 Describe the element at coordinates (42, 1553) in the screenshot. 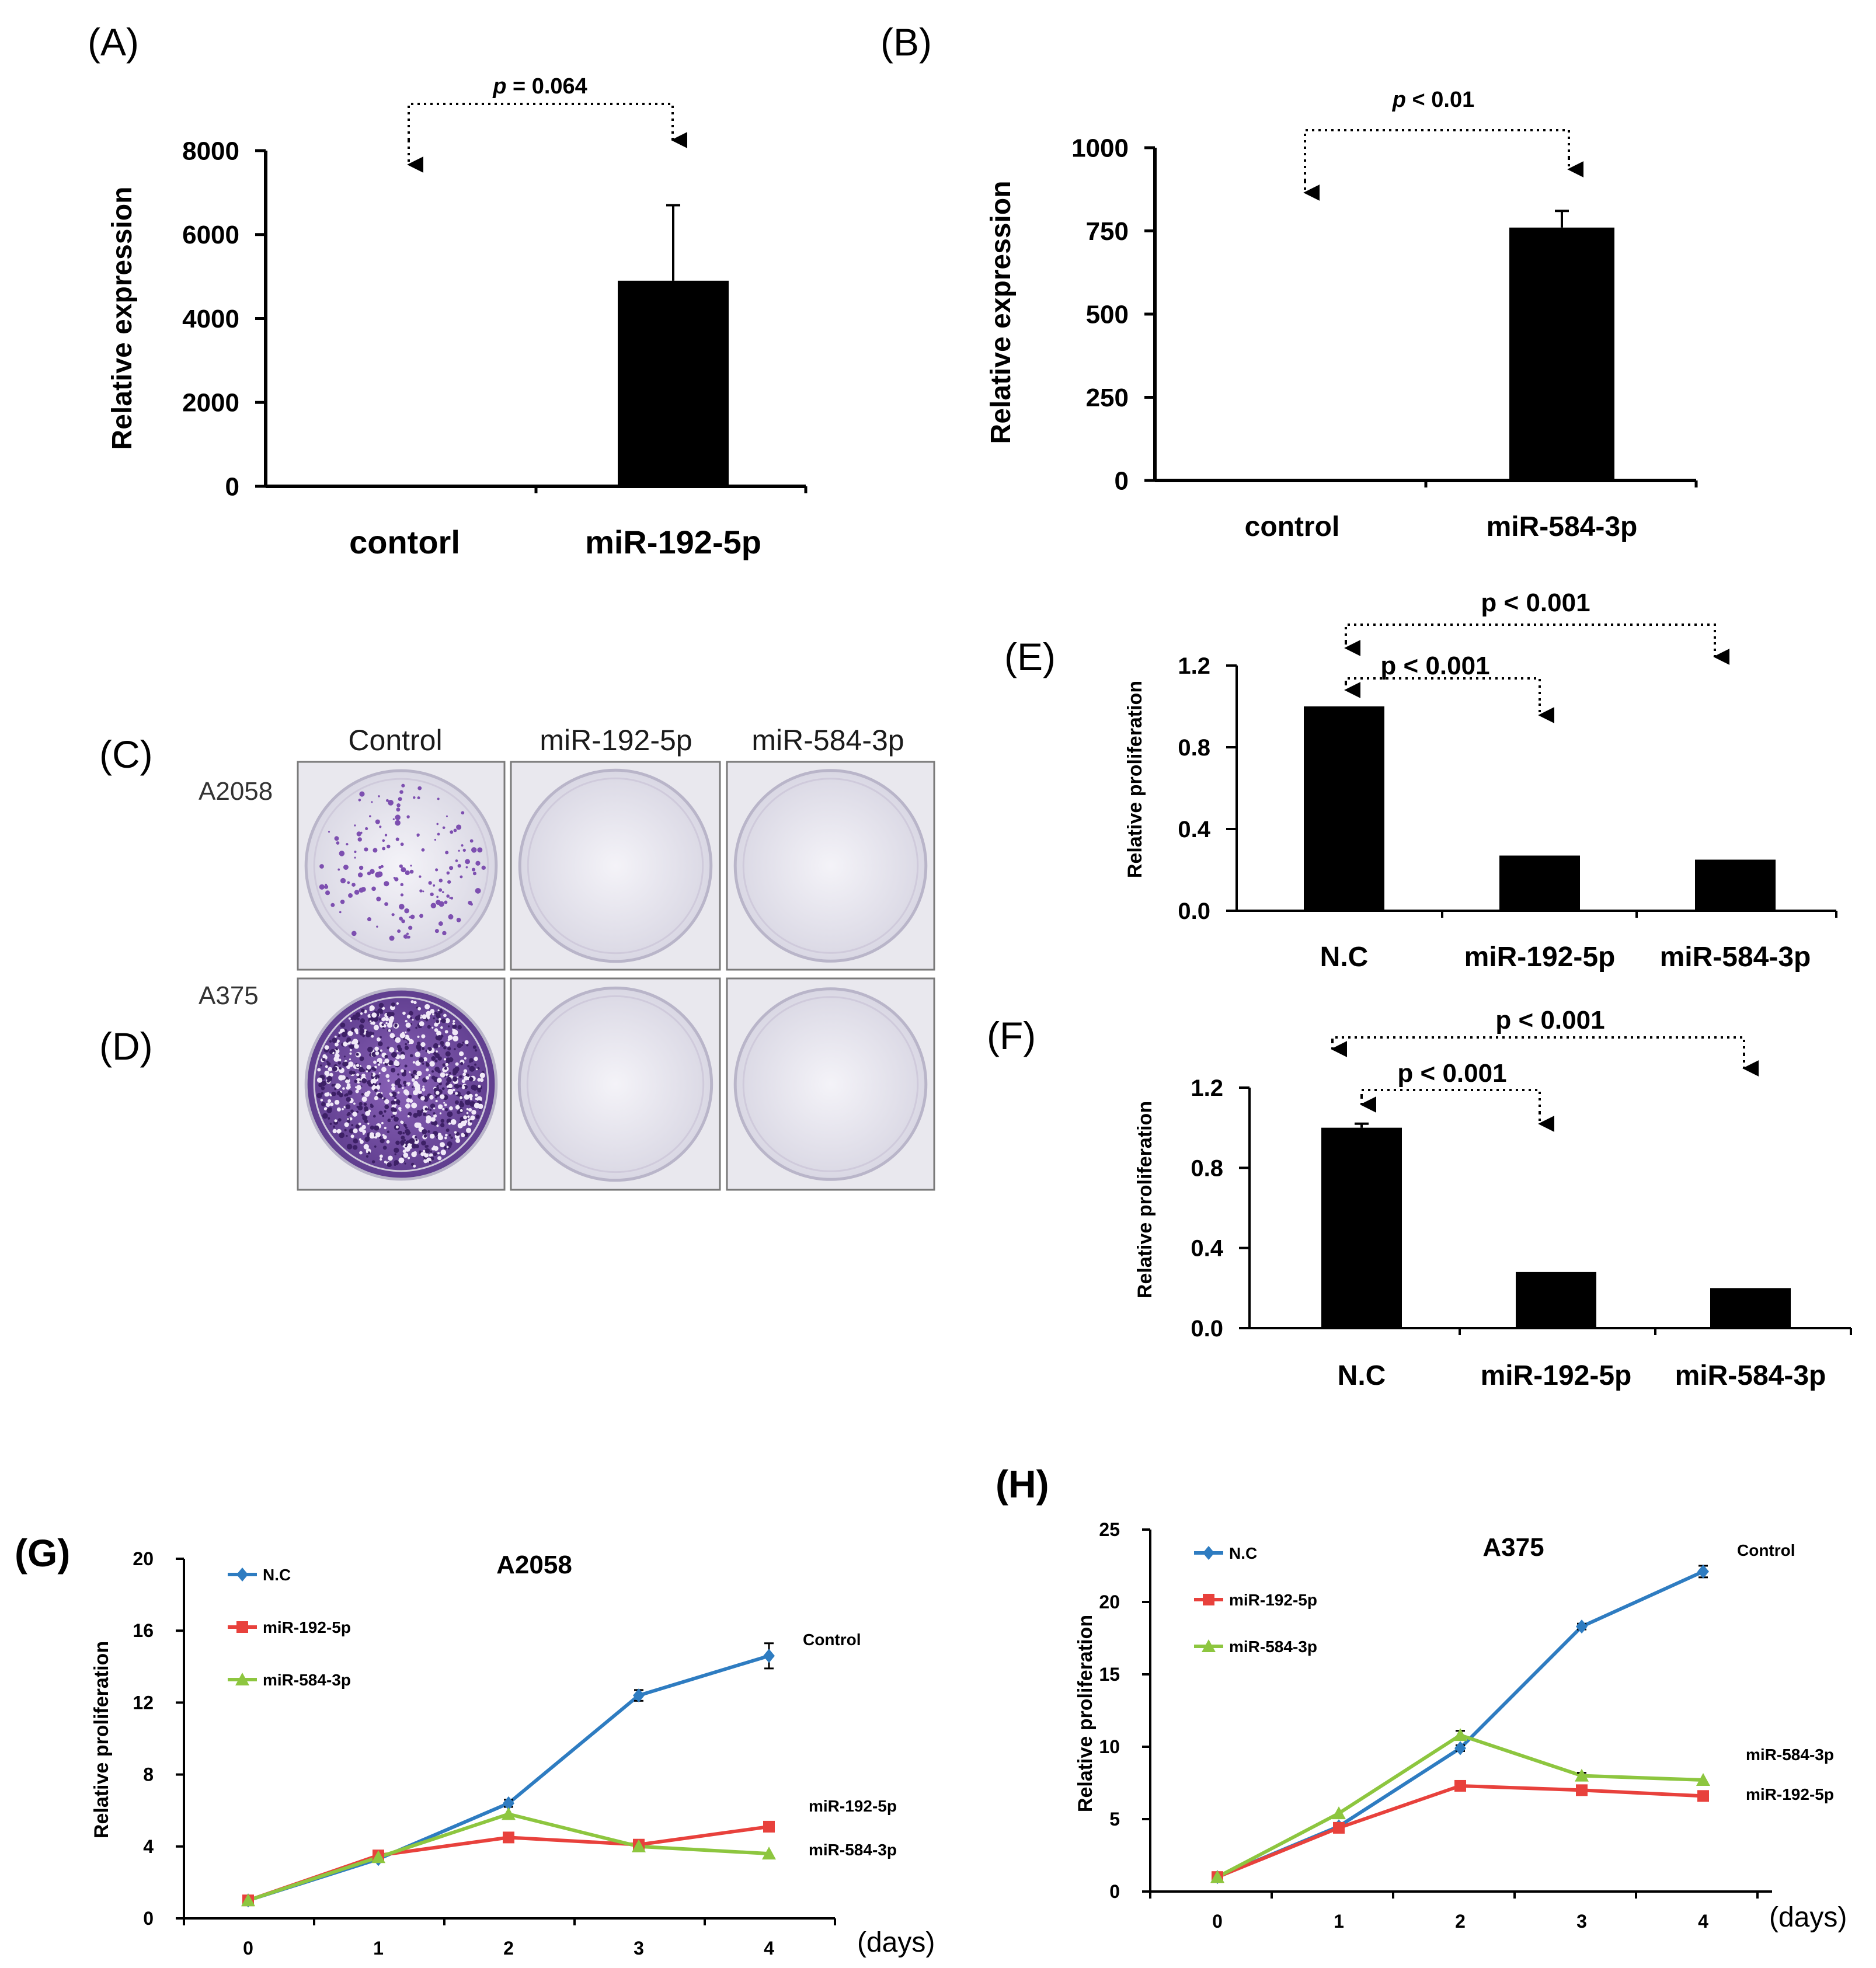

I see `panel-label-g: (G)` at that location.